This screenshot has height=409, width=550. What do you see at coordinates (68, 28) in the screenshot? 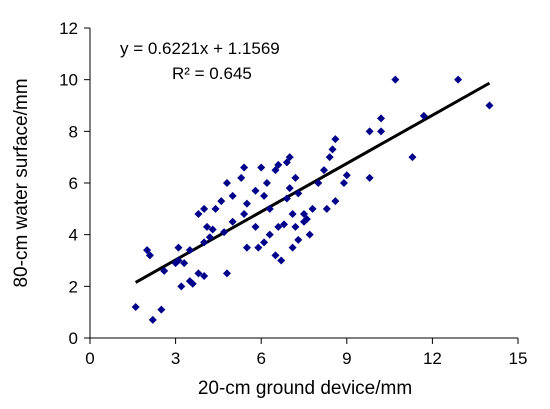
I see `y-tick-label: 12` at bounding box center [68, 28].